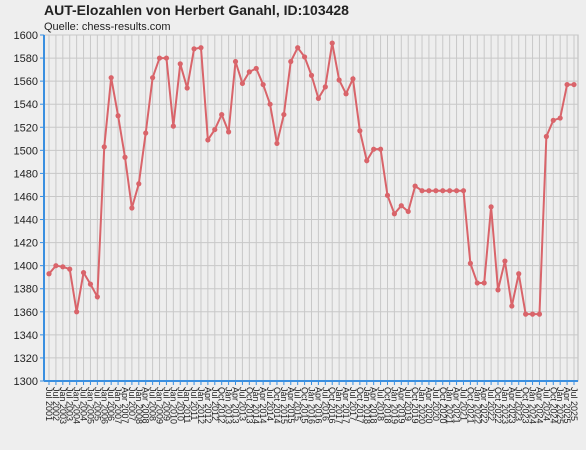 The width and height of the screenshot is (586, 450). I want to click on x-tick-label: Jan 2013, so click(229, 405).